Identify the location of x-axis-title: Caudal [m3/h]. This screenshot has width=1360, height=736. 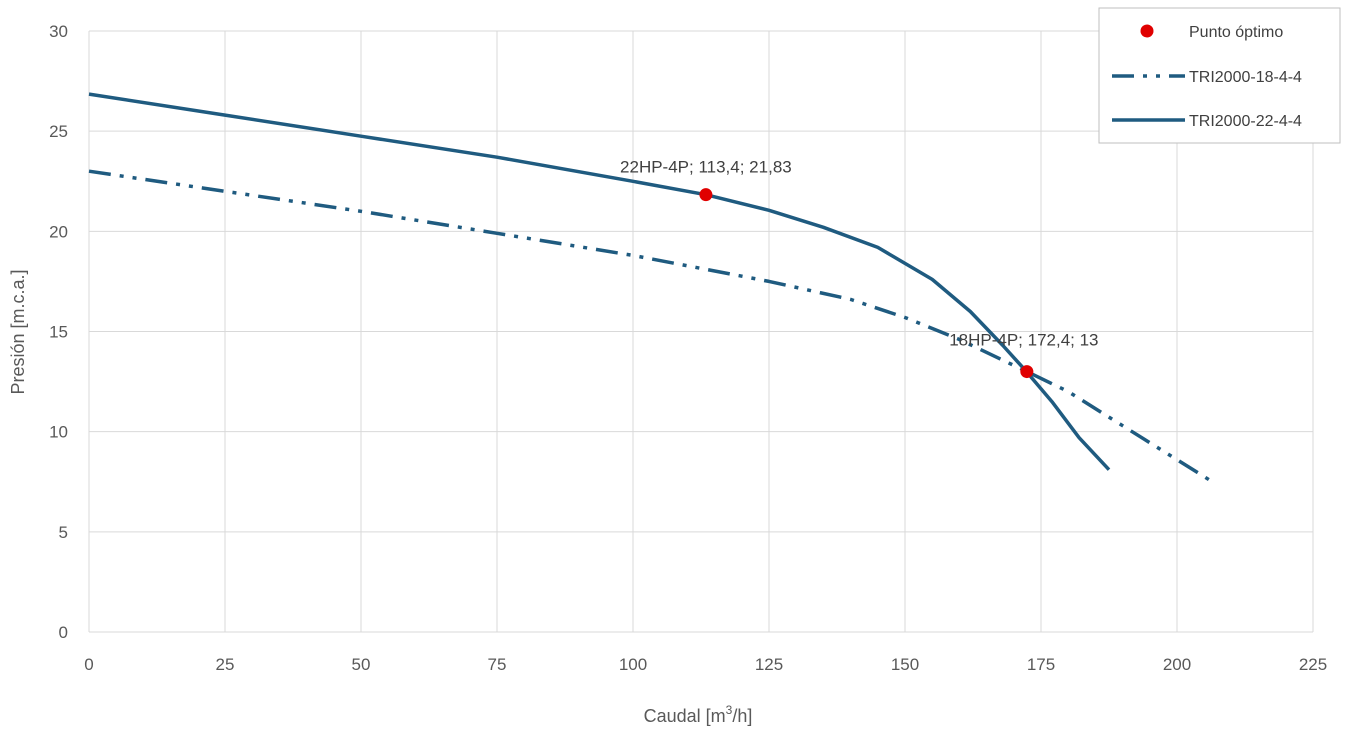
(698, 714).